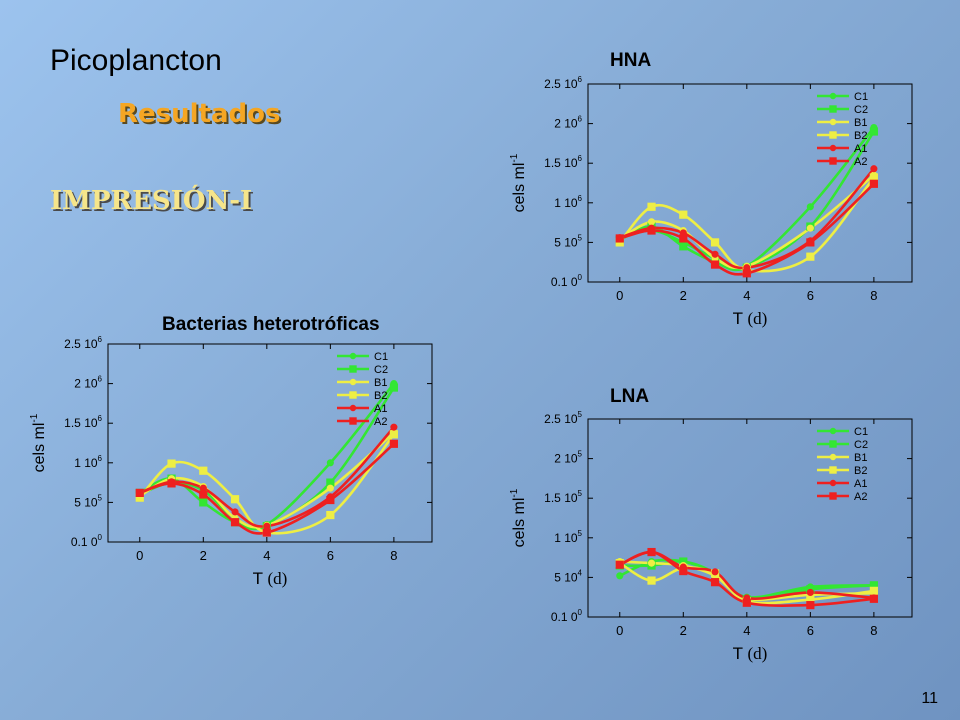 This screenshot has height=720, width=960. I want to click on lna-chart-title: LNA, so click(630, 396).